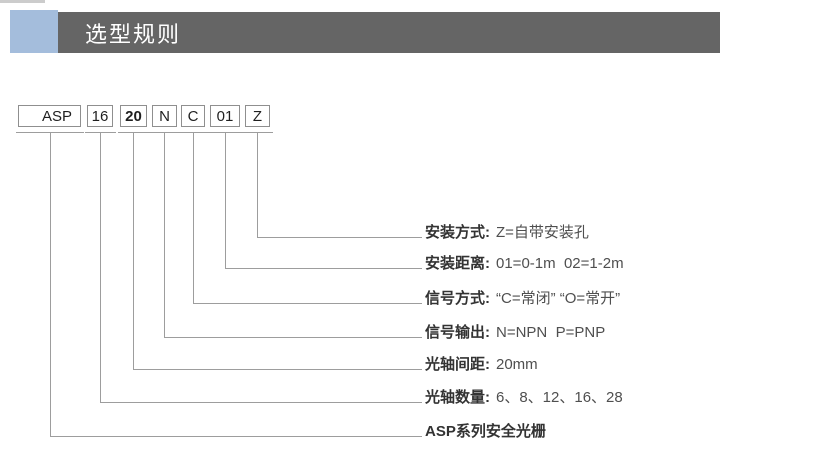 The height and width of the screenshot is (467, 815). I want to click on code-segment-box-signal-output: N, so click(164, 116).